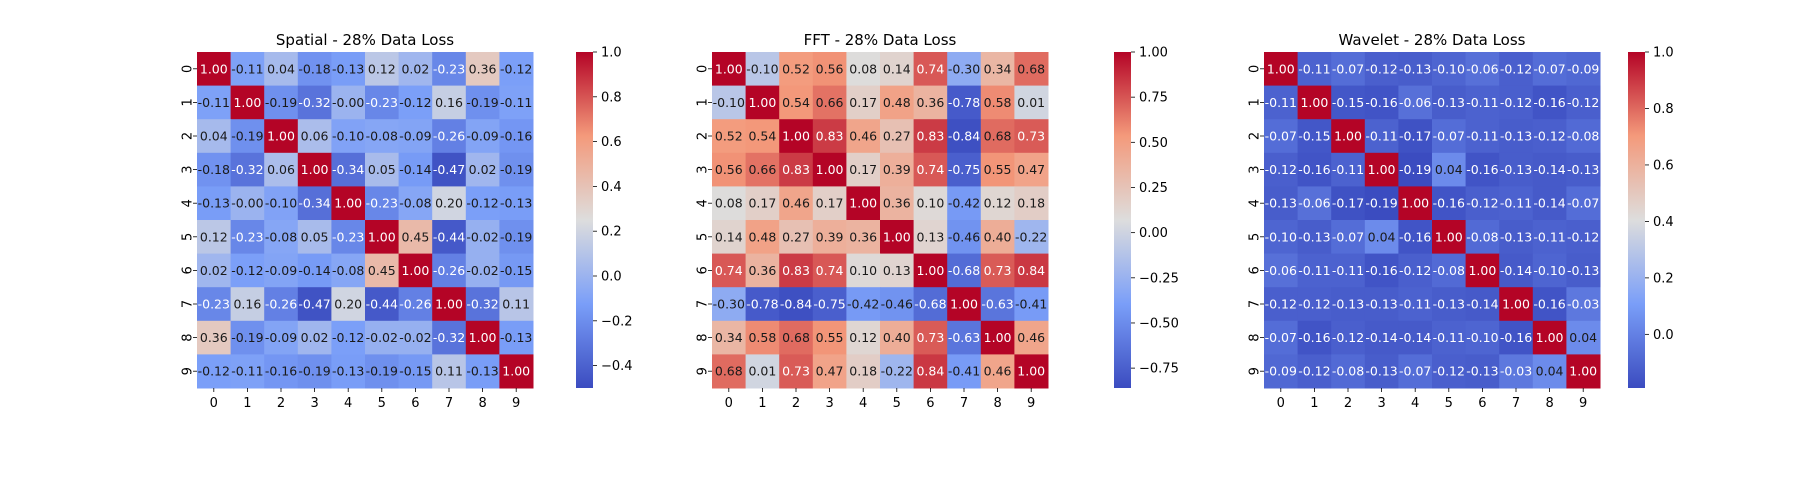 Image resolution: width=1800 pixels, height=500 pixels. I want to click on cell-value-label: 0.27, so click(897, 136).